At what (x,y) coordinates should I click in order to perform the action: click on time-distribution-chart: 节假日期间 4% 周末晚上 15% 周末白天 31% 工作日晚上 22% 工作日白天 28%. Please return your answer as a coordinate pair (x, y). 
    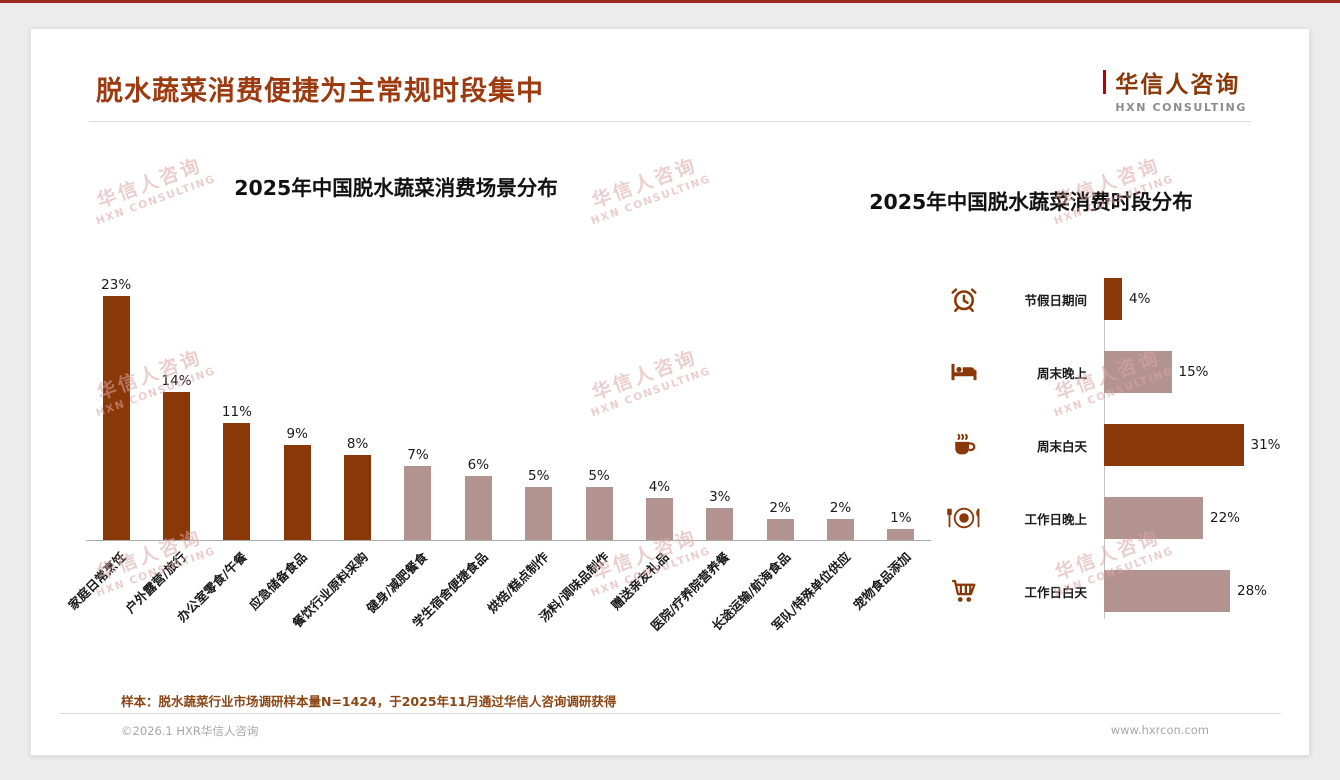
    Looking at the image, I should click on (1125, 449).